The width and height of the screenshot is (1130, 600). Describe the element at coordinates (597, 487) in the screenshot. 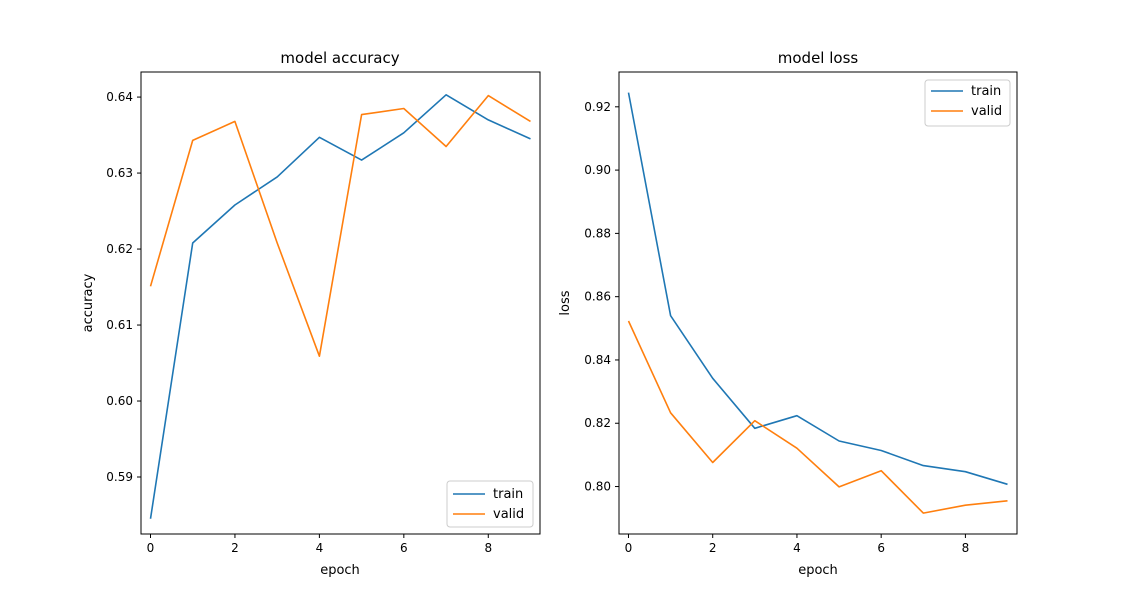

I see `y-tick-label: 0.80` at that location.